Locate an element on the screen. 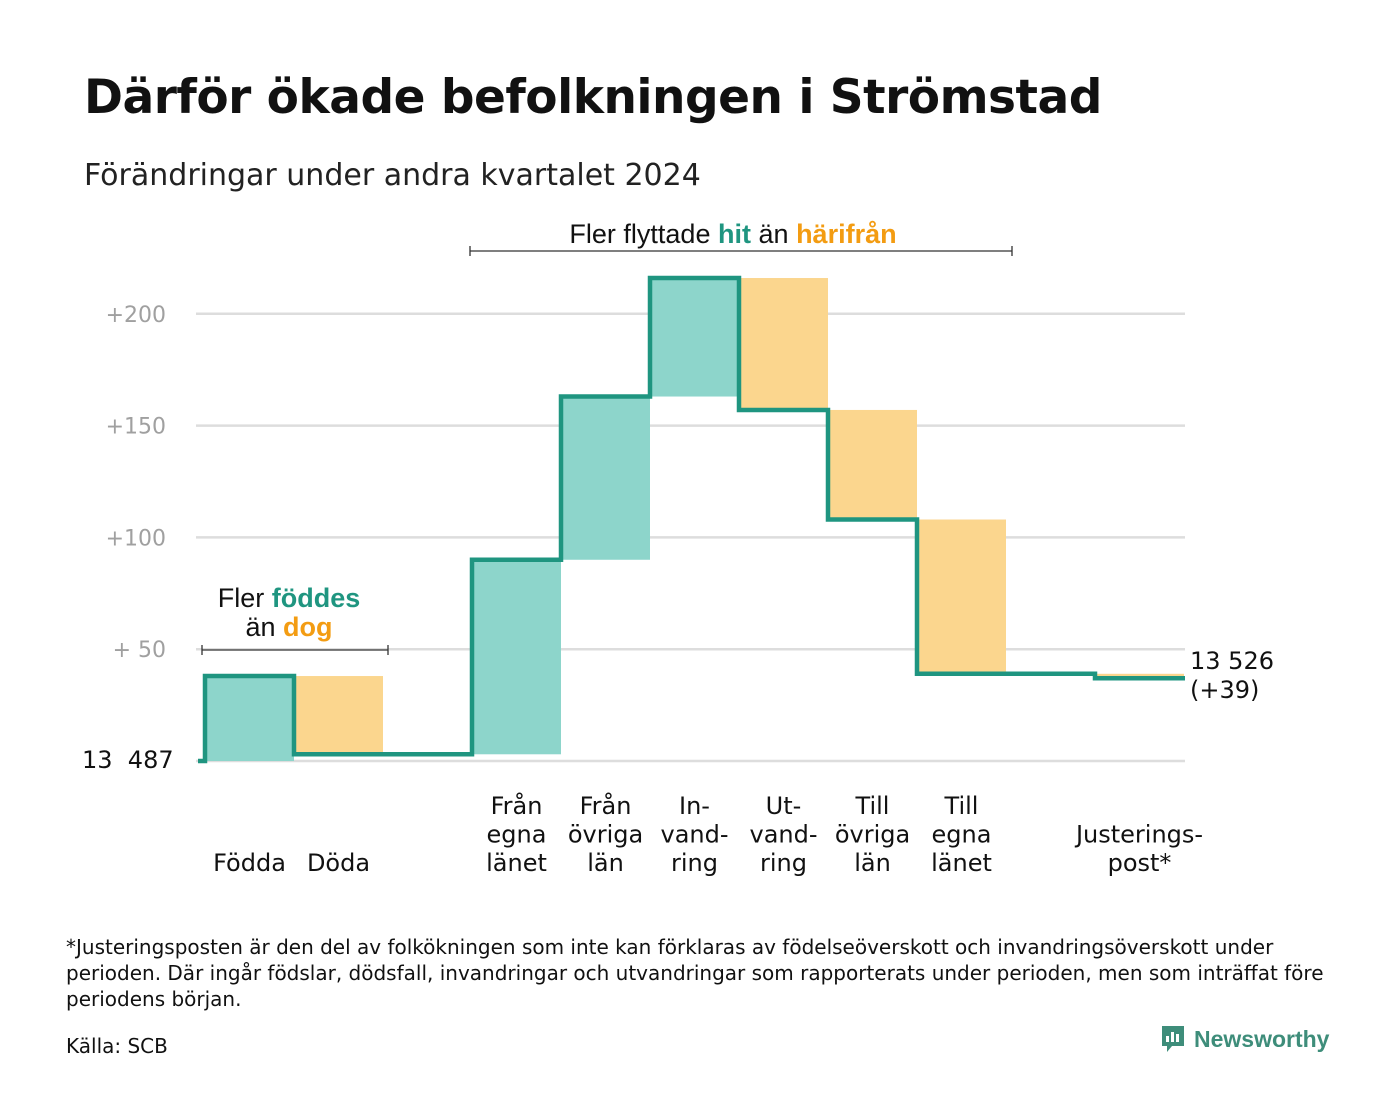 The image size is (1400, 1120). migration-annotation-middle: än is located at coordinates (774, 234).